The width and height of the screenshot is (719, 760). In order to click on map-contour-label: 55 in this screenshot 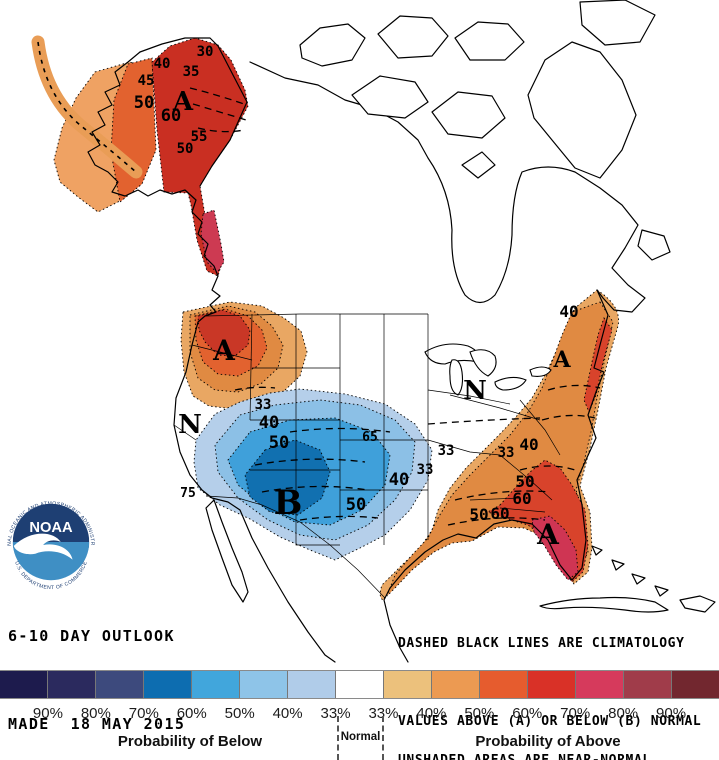, I will do `click(199, 137)`.